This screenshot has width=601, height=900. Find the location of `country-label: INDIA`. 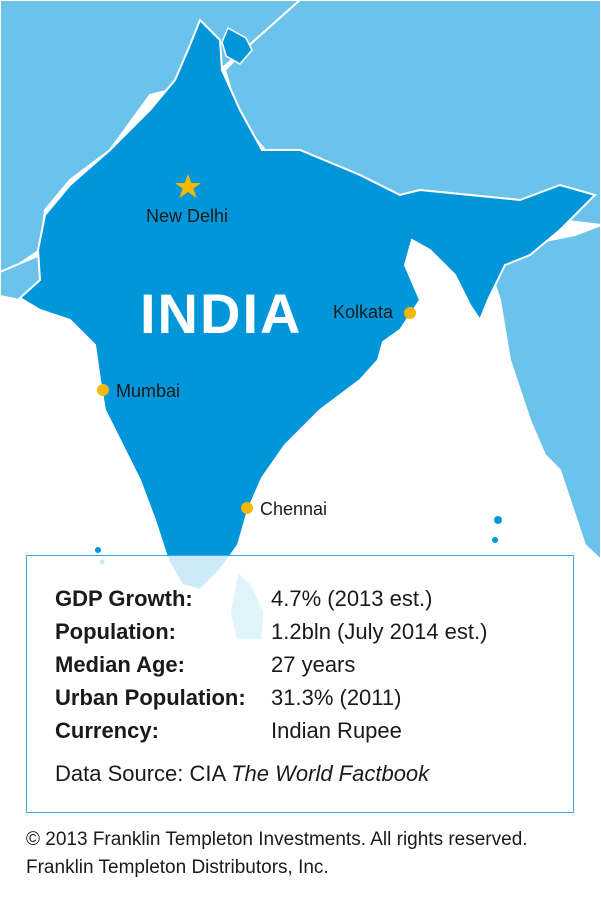

country-label: INDIA is located at coordinates (221, 313).